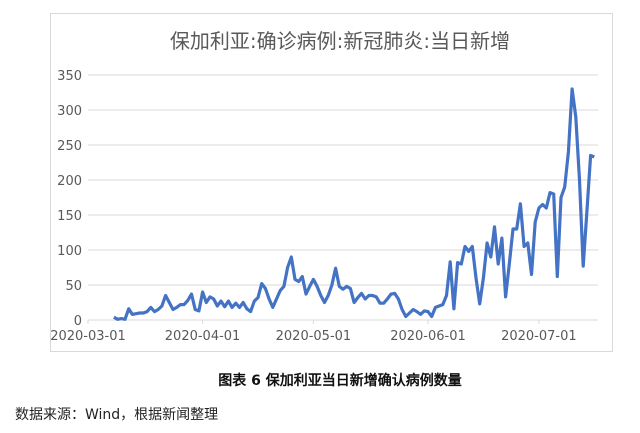 Image resolution: width=640 pixels, height=433 pixels. Describe the element at coordinates (69, 181) in the screenshot. I see `y-tick-label: 200` at that location.